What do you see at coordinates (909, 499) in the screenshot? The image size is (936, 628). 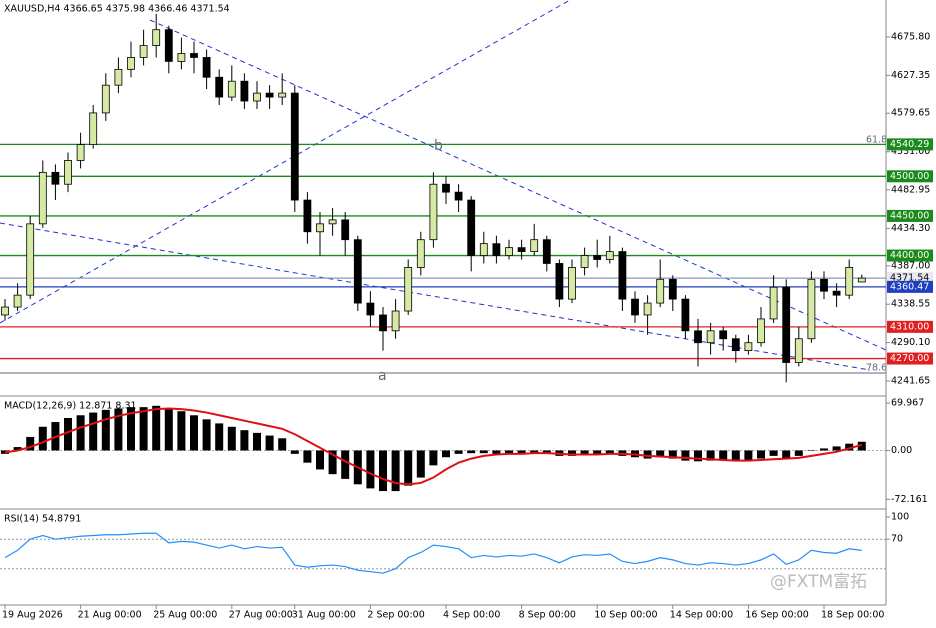 I see `y-tick-label: -72.161` at bounding box center [909, 499].